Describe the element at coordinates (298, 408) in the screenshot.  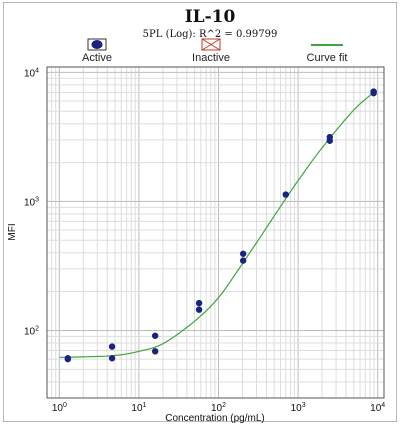
I see `x-tick-label: 10³` at that location.